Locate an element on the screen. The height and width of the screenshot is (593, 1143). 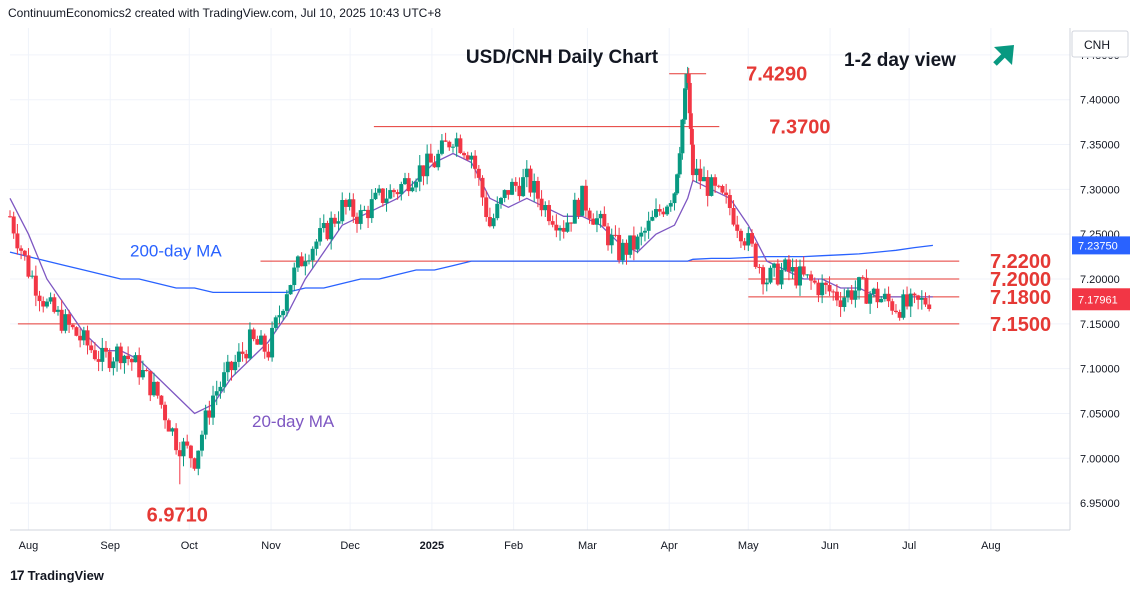
ma200-last-value-badge is located at coordinates (1101, 245).